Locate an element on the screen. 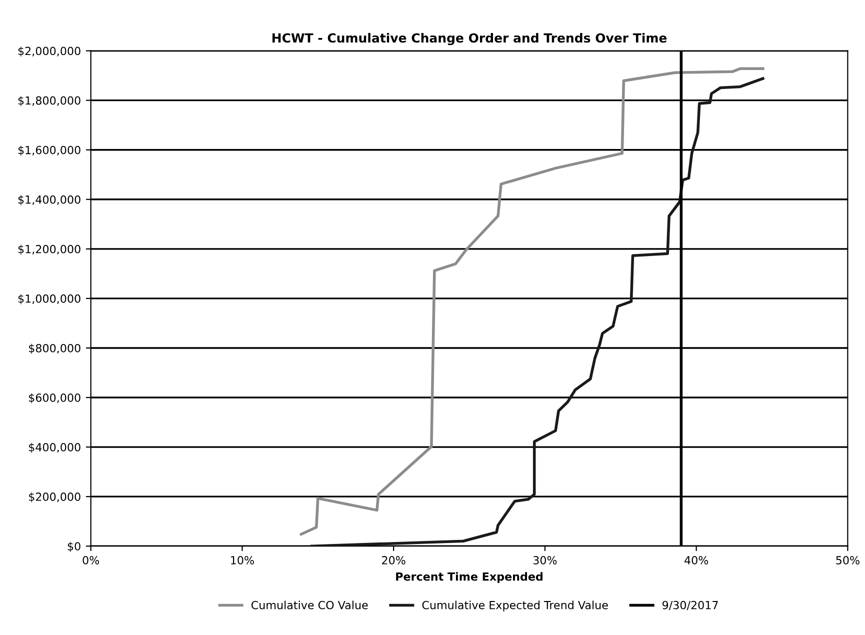 The width and height of the screenshot is (865, 635). y-tick-label: $400,000 is located at coordinates (54, 447).